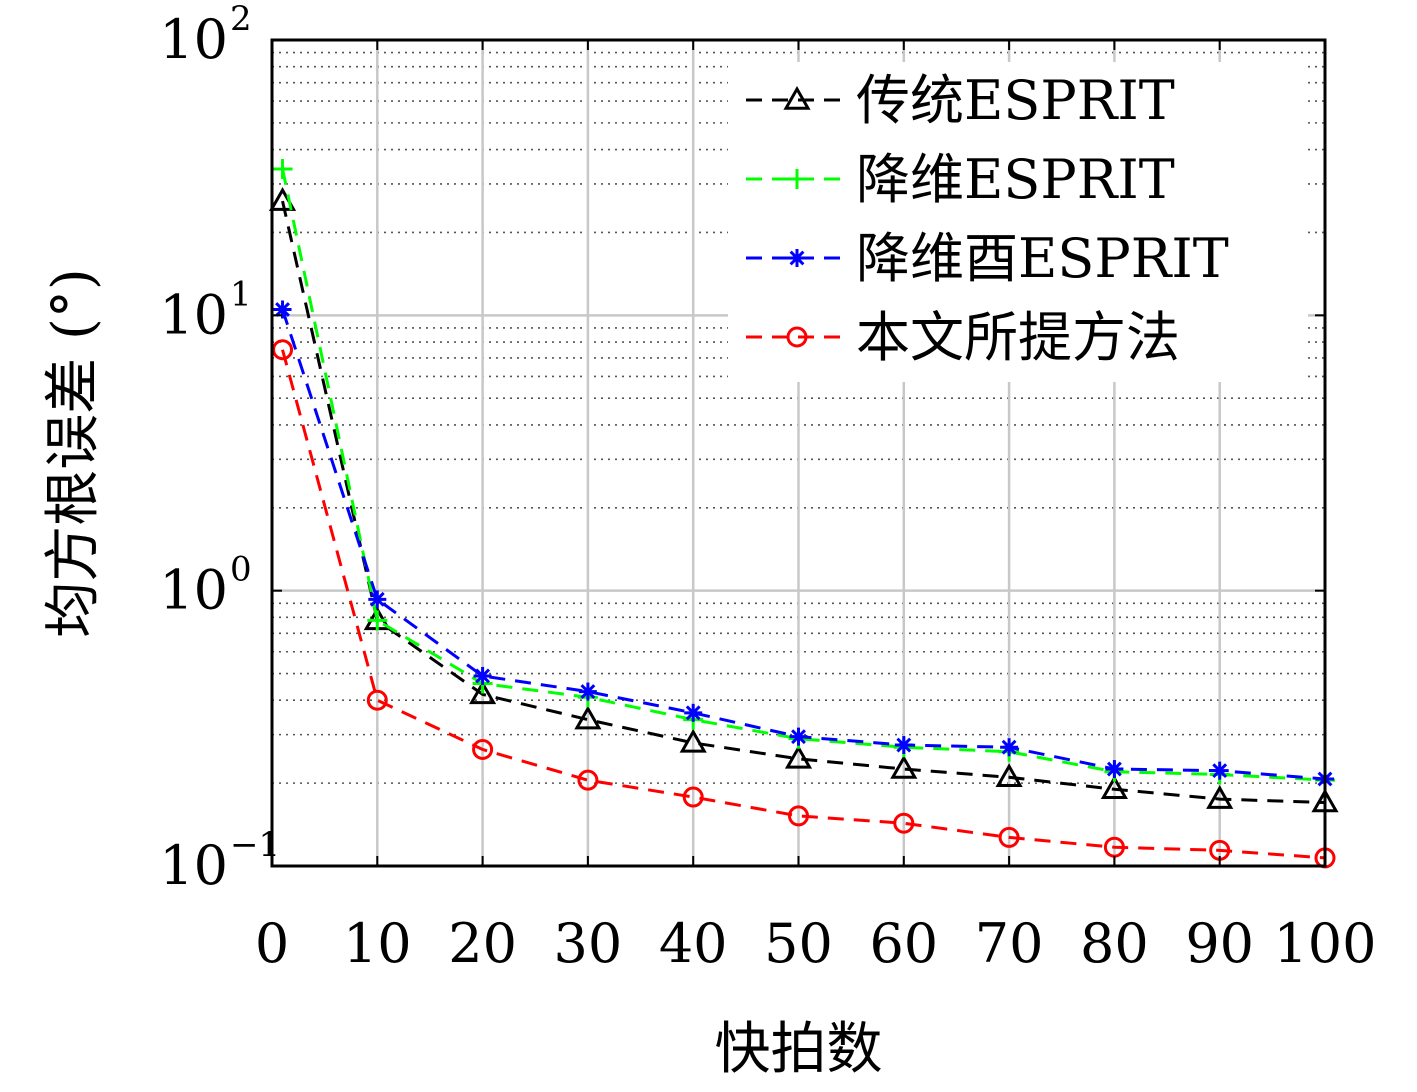 The image size is (1417, 1092). I want to click on y-tick-label-exponent: −1, so click(255, 845).